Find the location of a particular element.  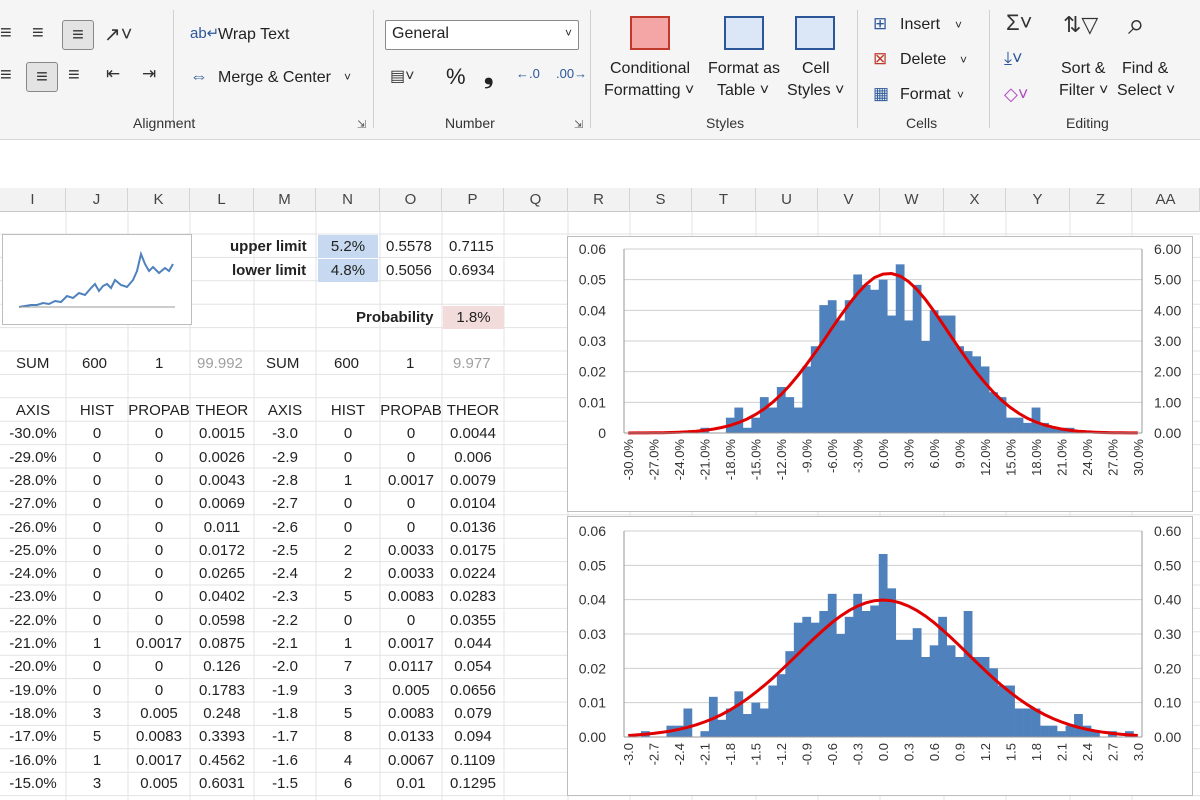

table-cell: 0.0026 is located at coordinates (222, 457).